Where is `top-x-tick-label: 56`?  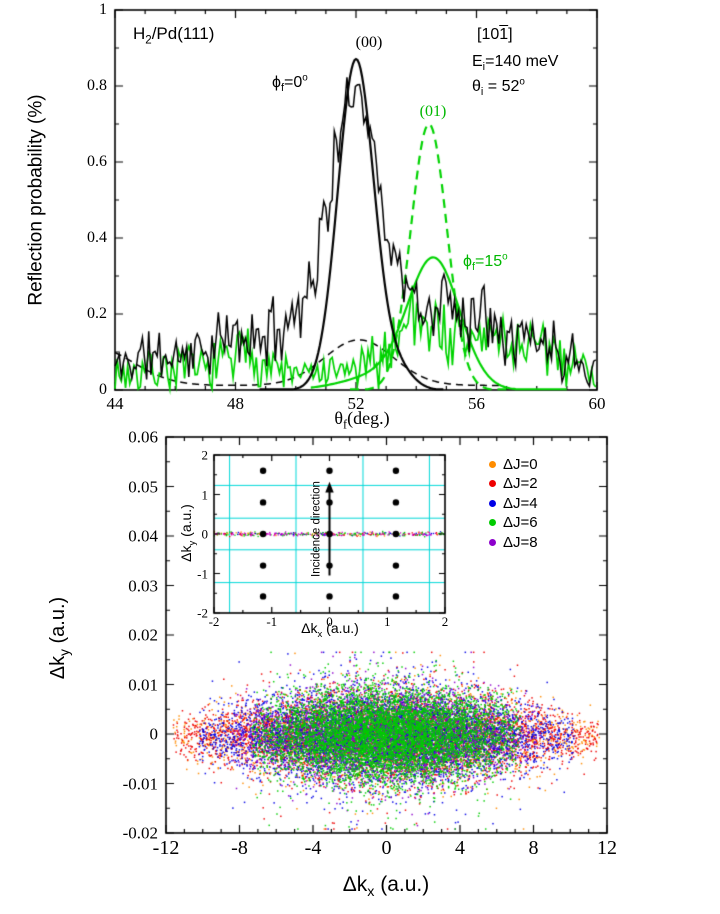
top-x-tick-label: 56 is located at coordinates (476, 403).